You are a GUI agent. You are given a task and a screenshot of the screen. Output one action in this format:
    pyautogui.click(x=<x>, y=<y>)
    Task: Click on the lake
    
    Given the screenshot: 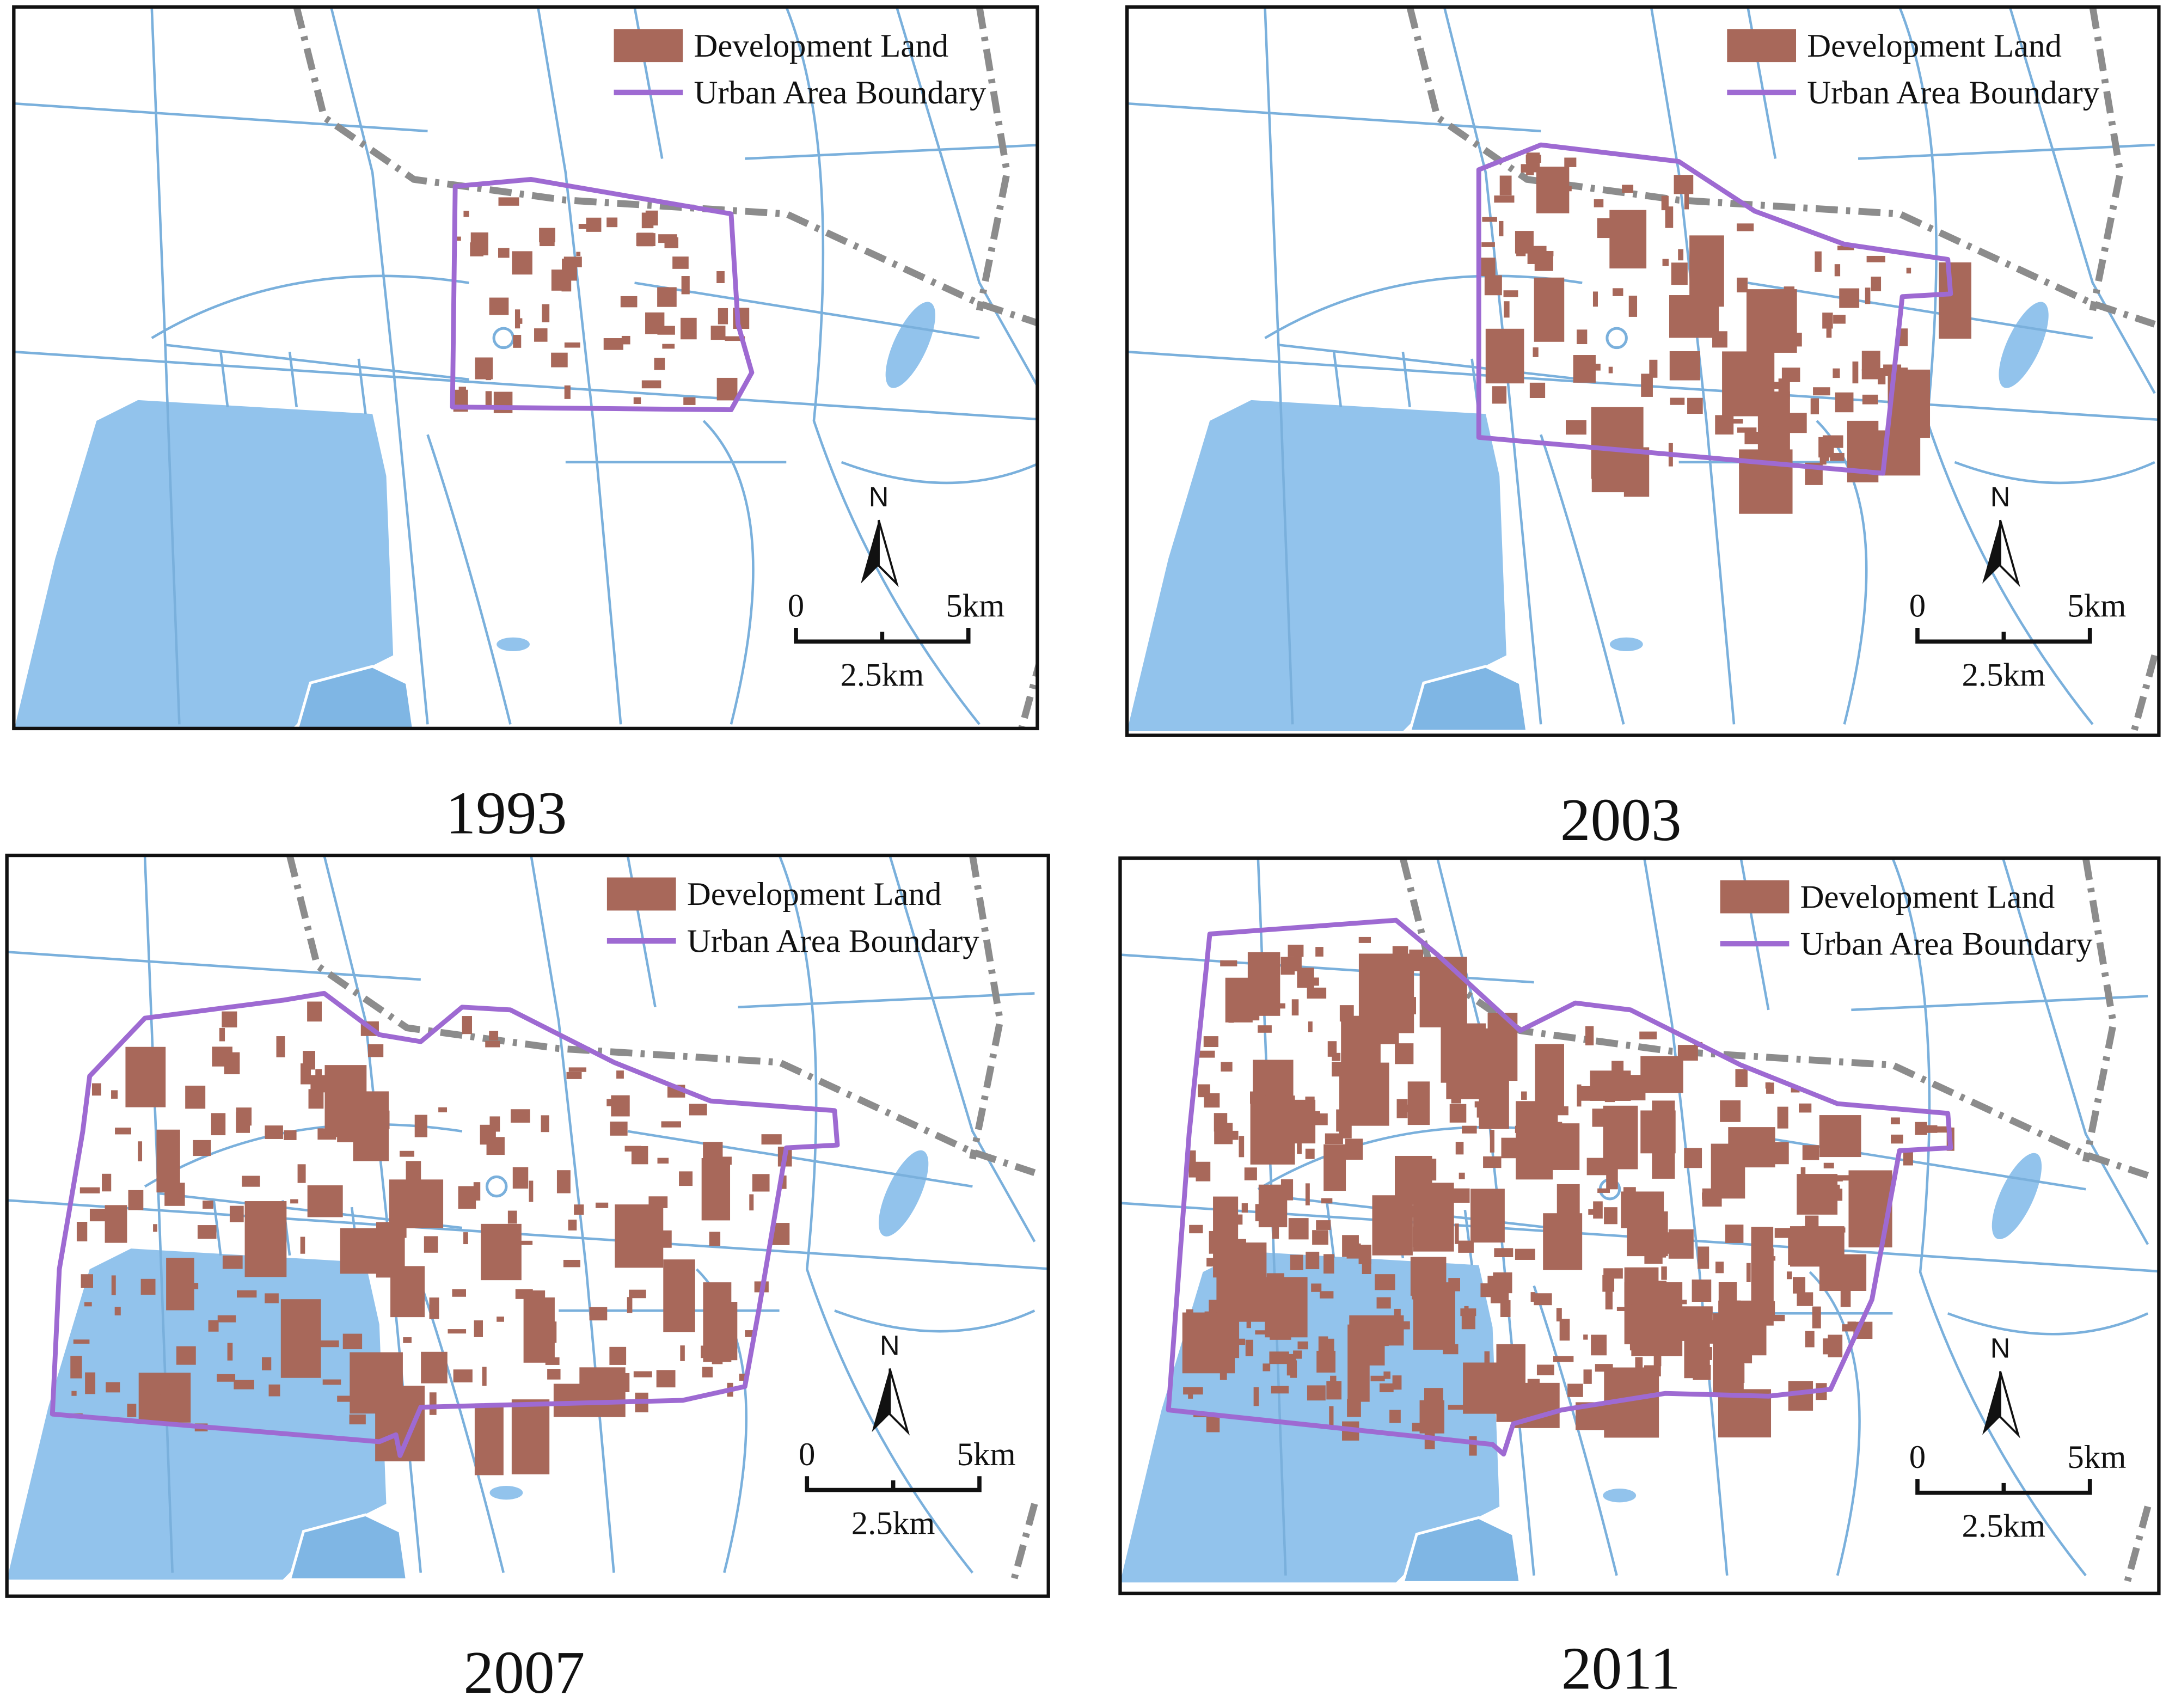 What is the action you would take?
    pyautogui.click(x=204, y=564)
    